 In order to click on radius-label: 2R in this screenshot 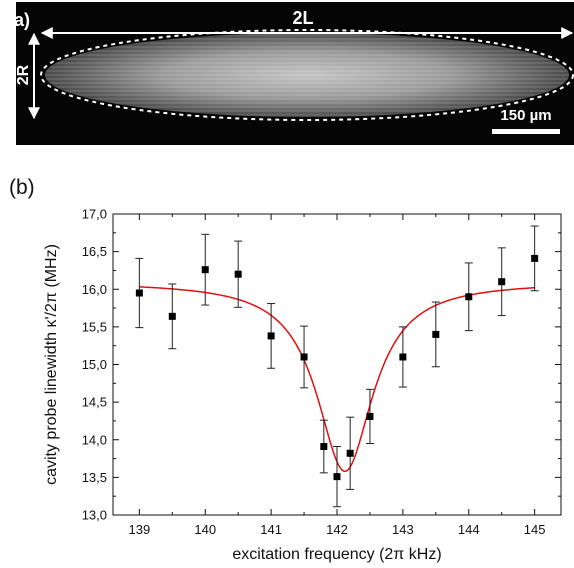, I will do `click(24, 74)`.